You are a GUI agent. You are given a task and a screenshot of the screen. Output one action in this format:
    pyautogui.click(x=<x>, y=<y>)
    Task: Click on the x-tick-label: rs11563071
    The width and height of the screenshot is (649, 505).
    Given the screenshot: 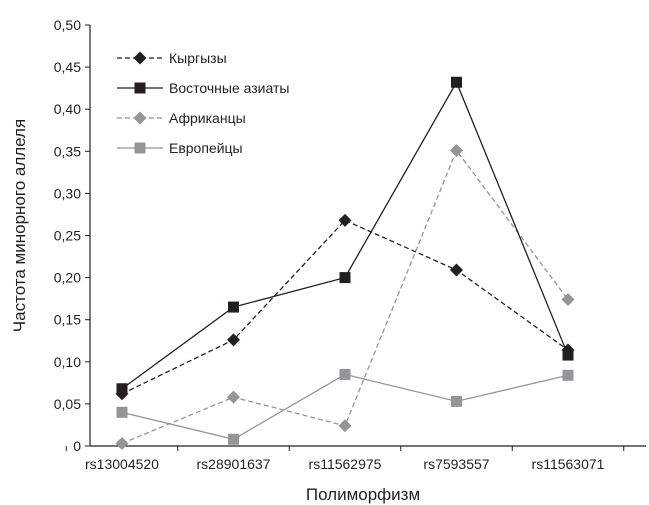 What is the action you would take?
    pyautogui.click(x=568, y=464)
    